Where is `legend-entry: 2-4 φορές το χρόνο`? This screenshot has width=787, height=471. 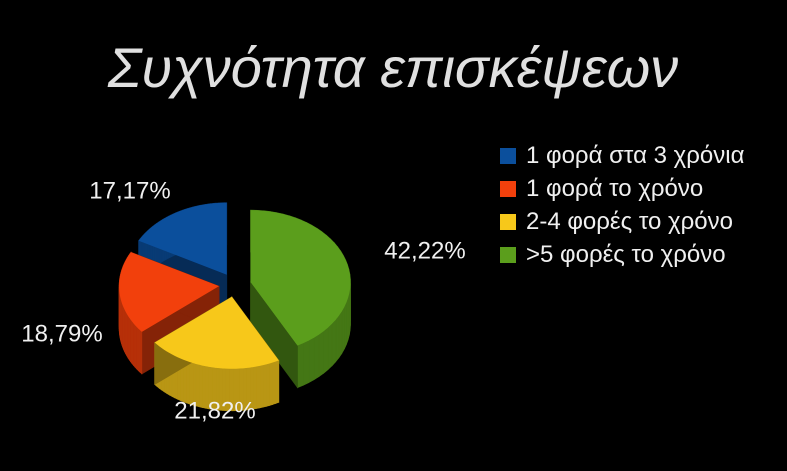 legend-entry: 2-4 φορές το χρόνο is located at coordinates (635, 221).